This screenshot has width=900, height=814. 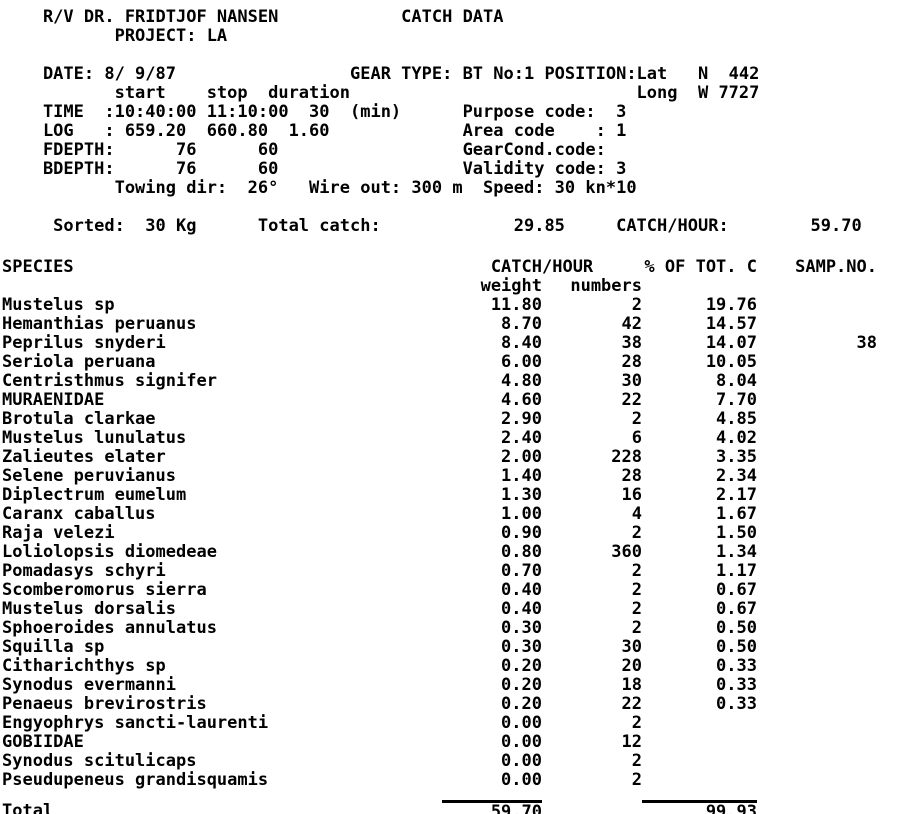 I want to click on table-row: Synodus scitulicaps 0.00 2, so click(x=439, y=761).